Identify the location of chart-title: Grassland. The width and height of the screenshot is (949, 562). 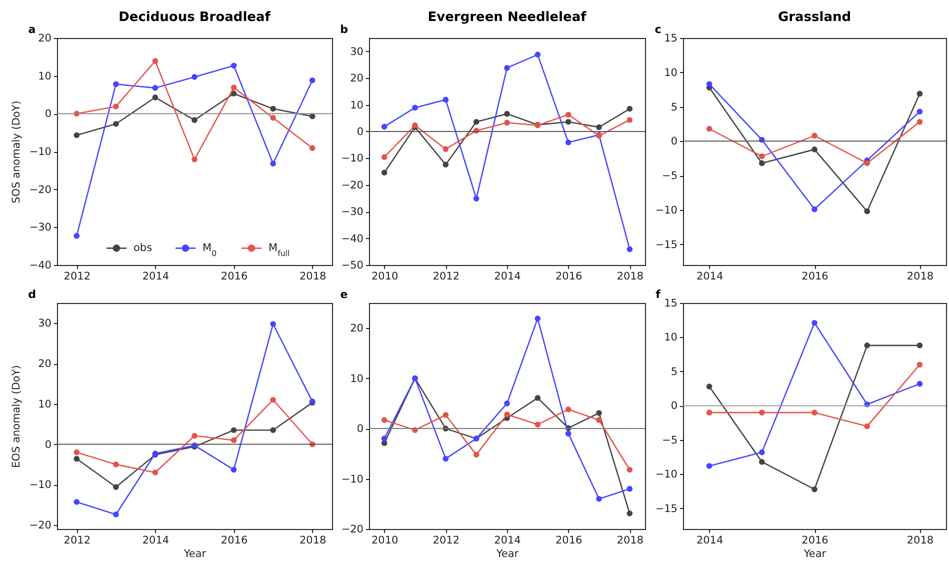
(815, 17).